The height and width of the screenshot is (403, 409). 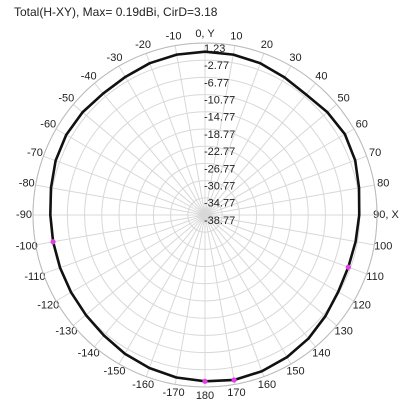 I want to click on theta-tick-label: 30, so click(x=295, y=58).